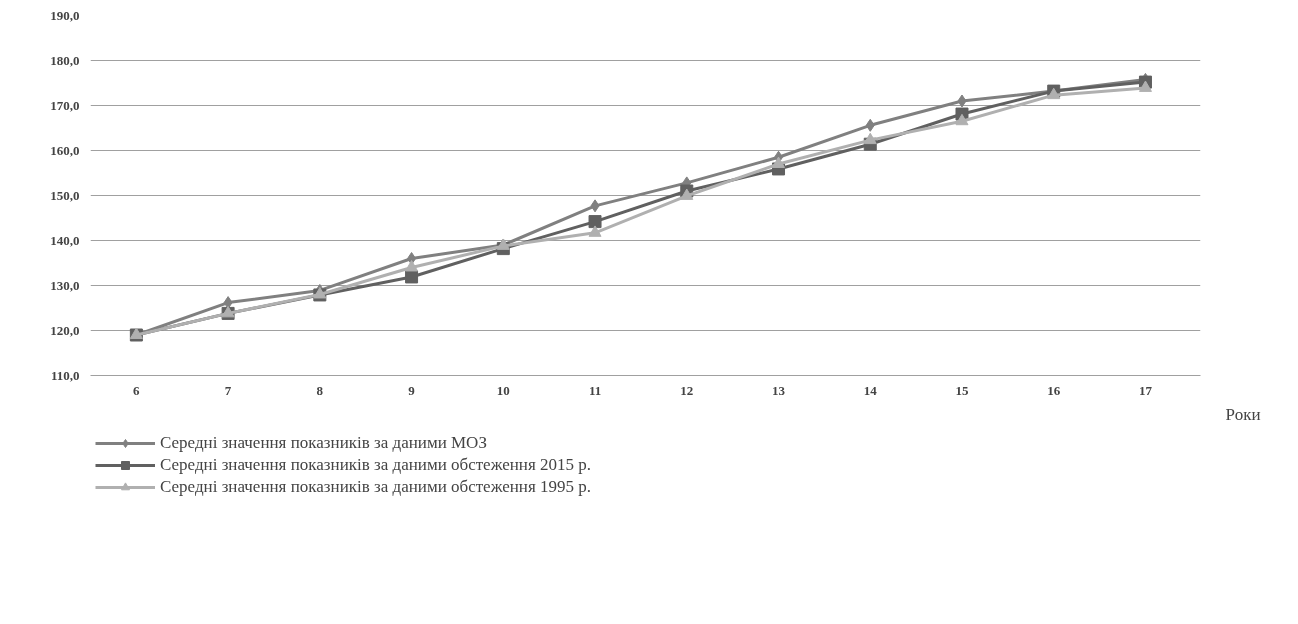 This screenshot has width=1298, height=624. I want to click on y-tick-label: 170,0, so click(65, 105).